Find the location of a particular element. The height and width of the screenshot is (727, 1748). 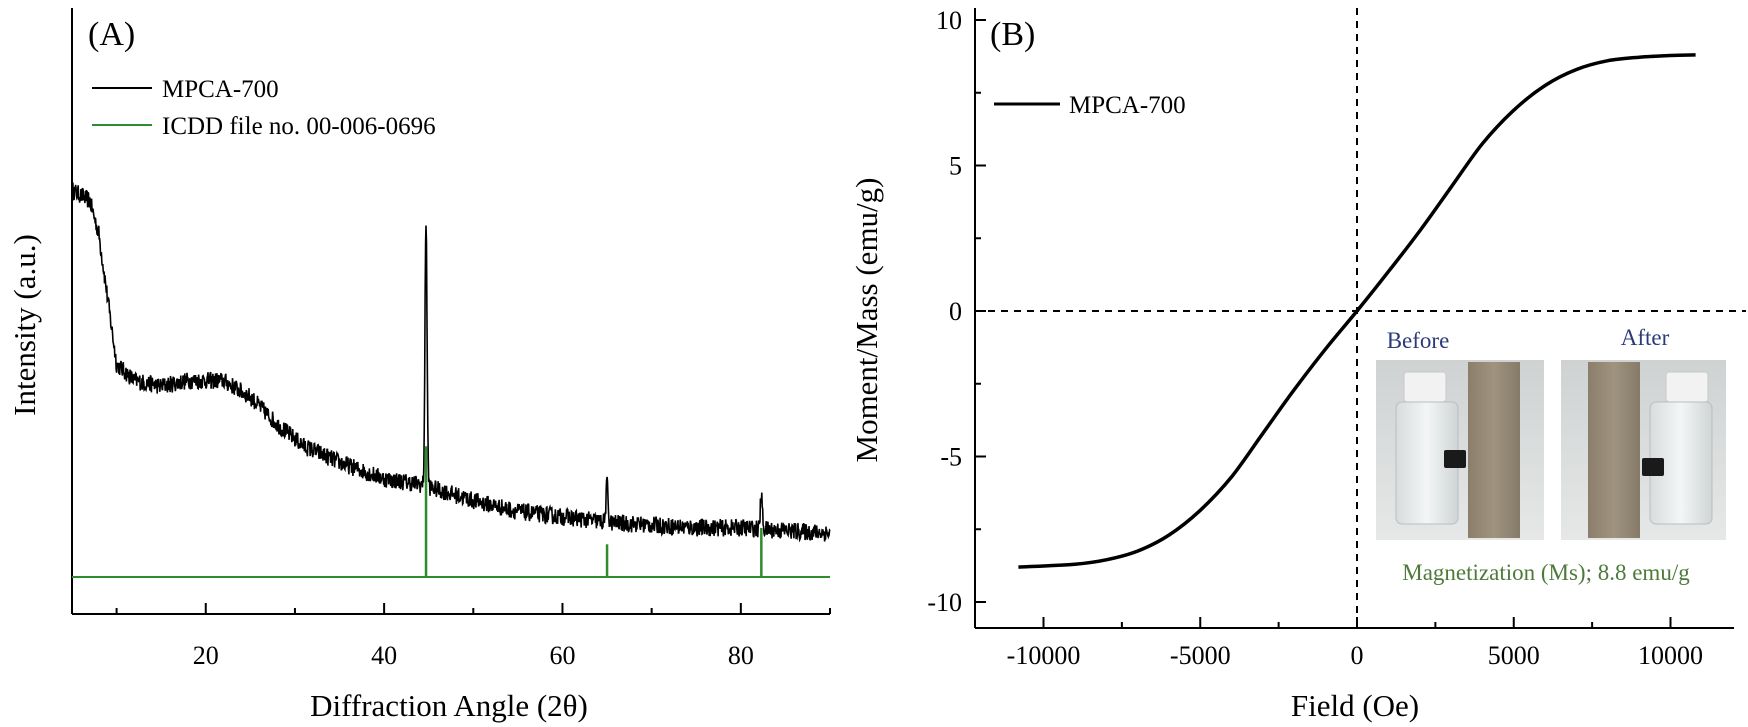

x-tick-label: 0 is located at coordinates (1357, 655).